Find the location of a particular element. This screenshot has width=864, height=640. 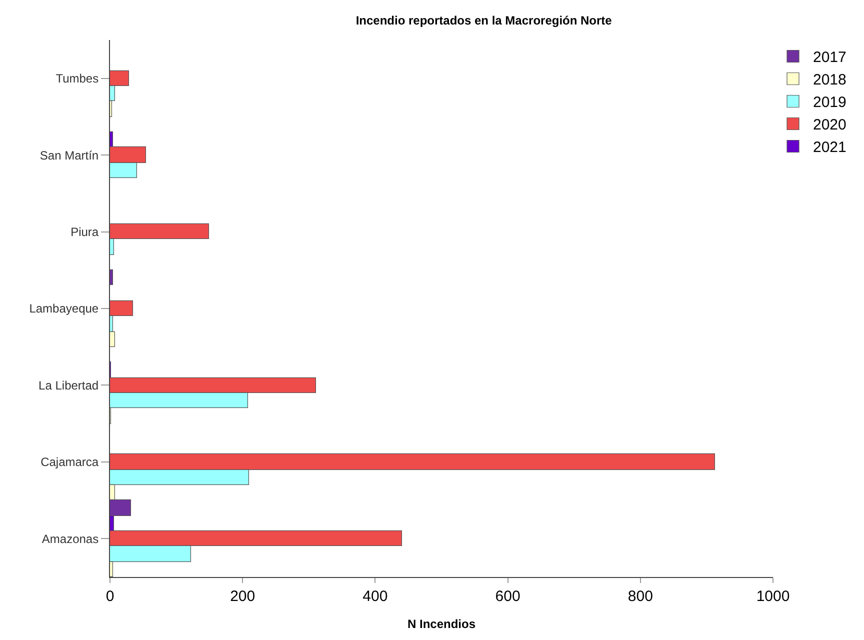

y-tick-label: Lambayeque is located at coordinates (64, 309).